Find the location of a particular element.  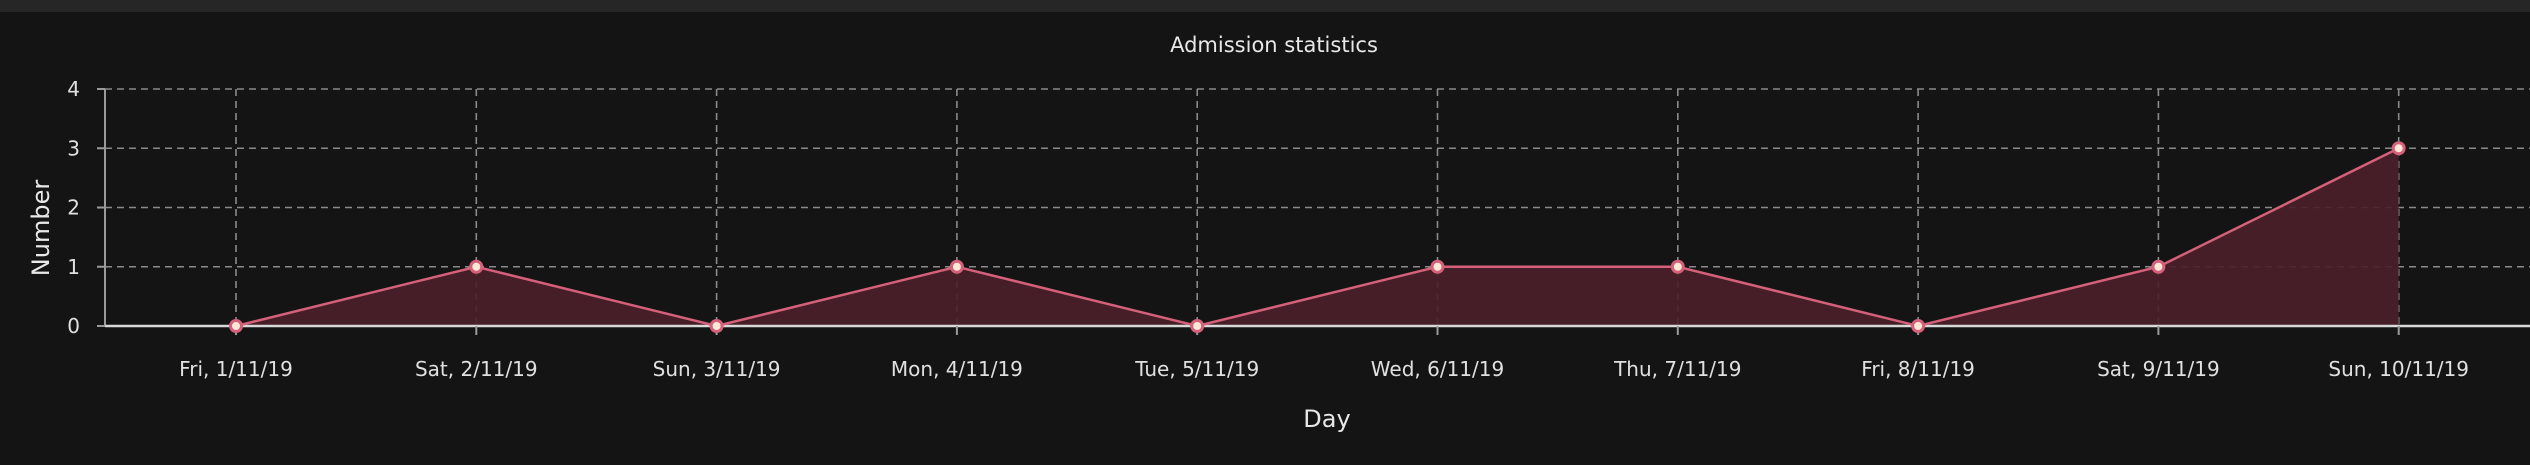

y-tick-labels: 0 1 2 3 4 is located at coordinates (73, 207).